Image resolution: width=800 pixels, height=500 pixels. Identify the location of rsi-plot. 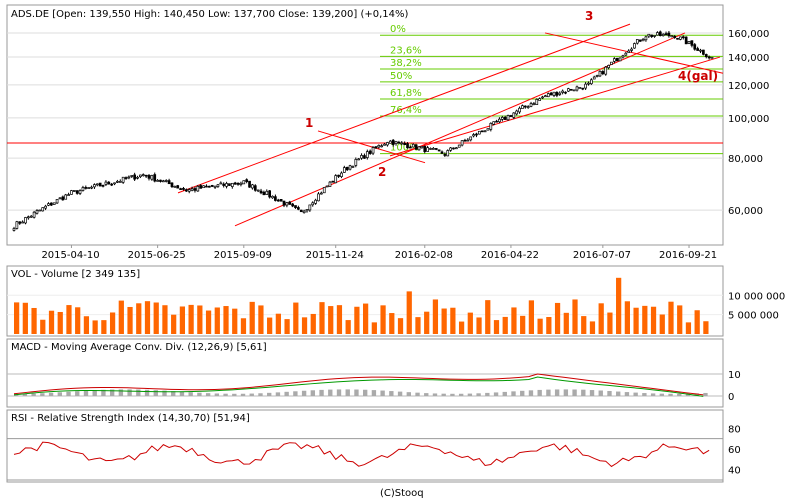
(365, 459).